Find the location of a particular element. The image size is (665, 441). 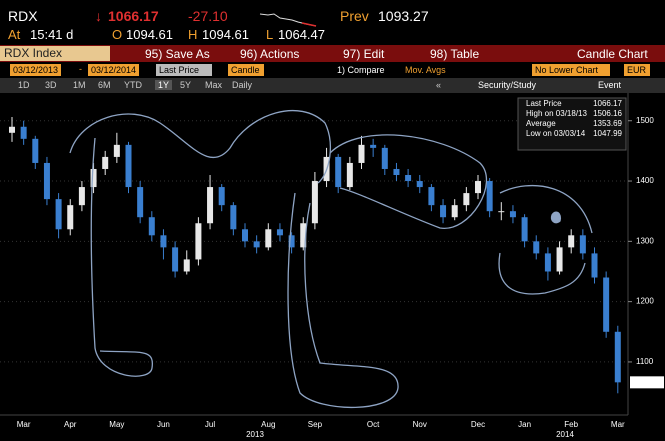

collapse: « is located at coordinates (439, 85).